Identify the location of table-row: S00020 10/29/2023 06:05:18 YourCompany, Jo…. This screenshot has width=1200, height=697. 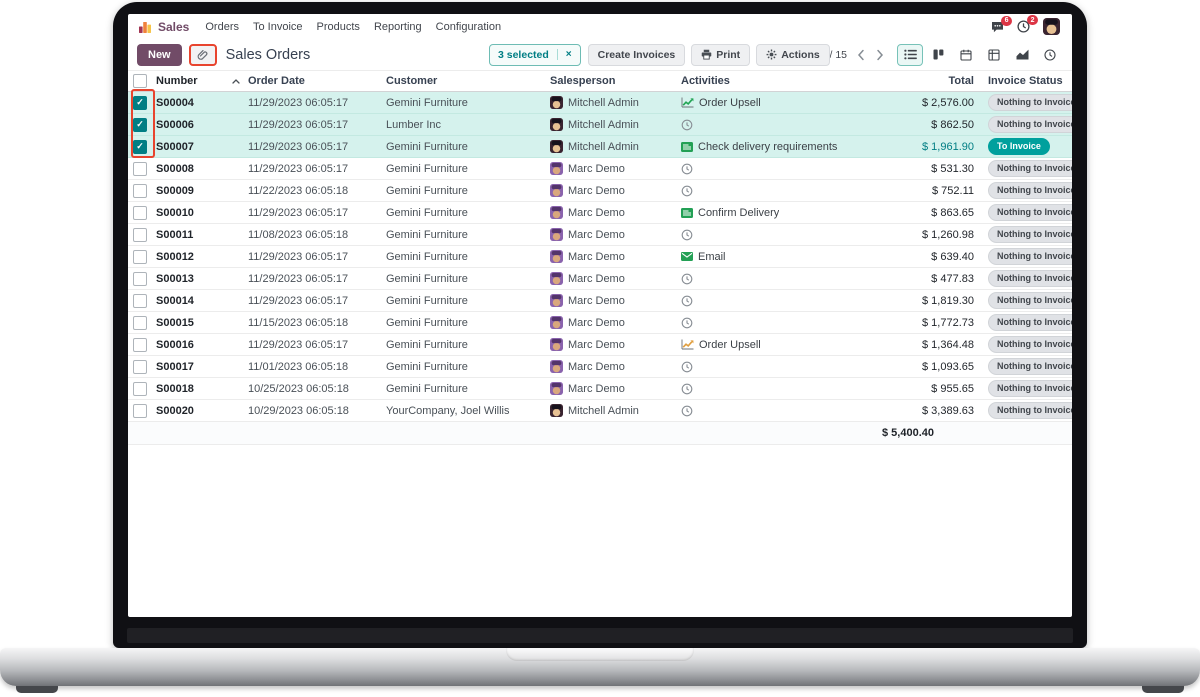
(600, 411).